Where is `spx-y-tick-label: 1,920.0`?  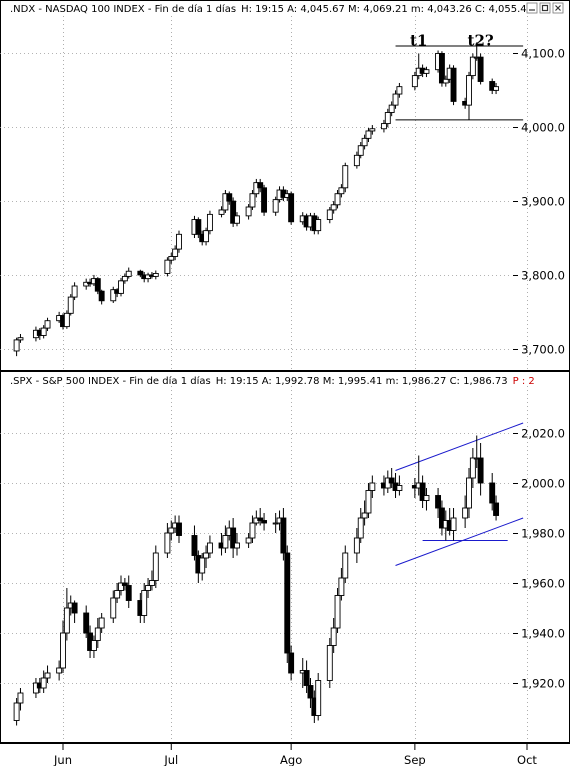 spx-y-tick-label: 1,920.0 is located at coordinates (543, 684).